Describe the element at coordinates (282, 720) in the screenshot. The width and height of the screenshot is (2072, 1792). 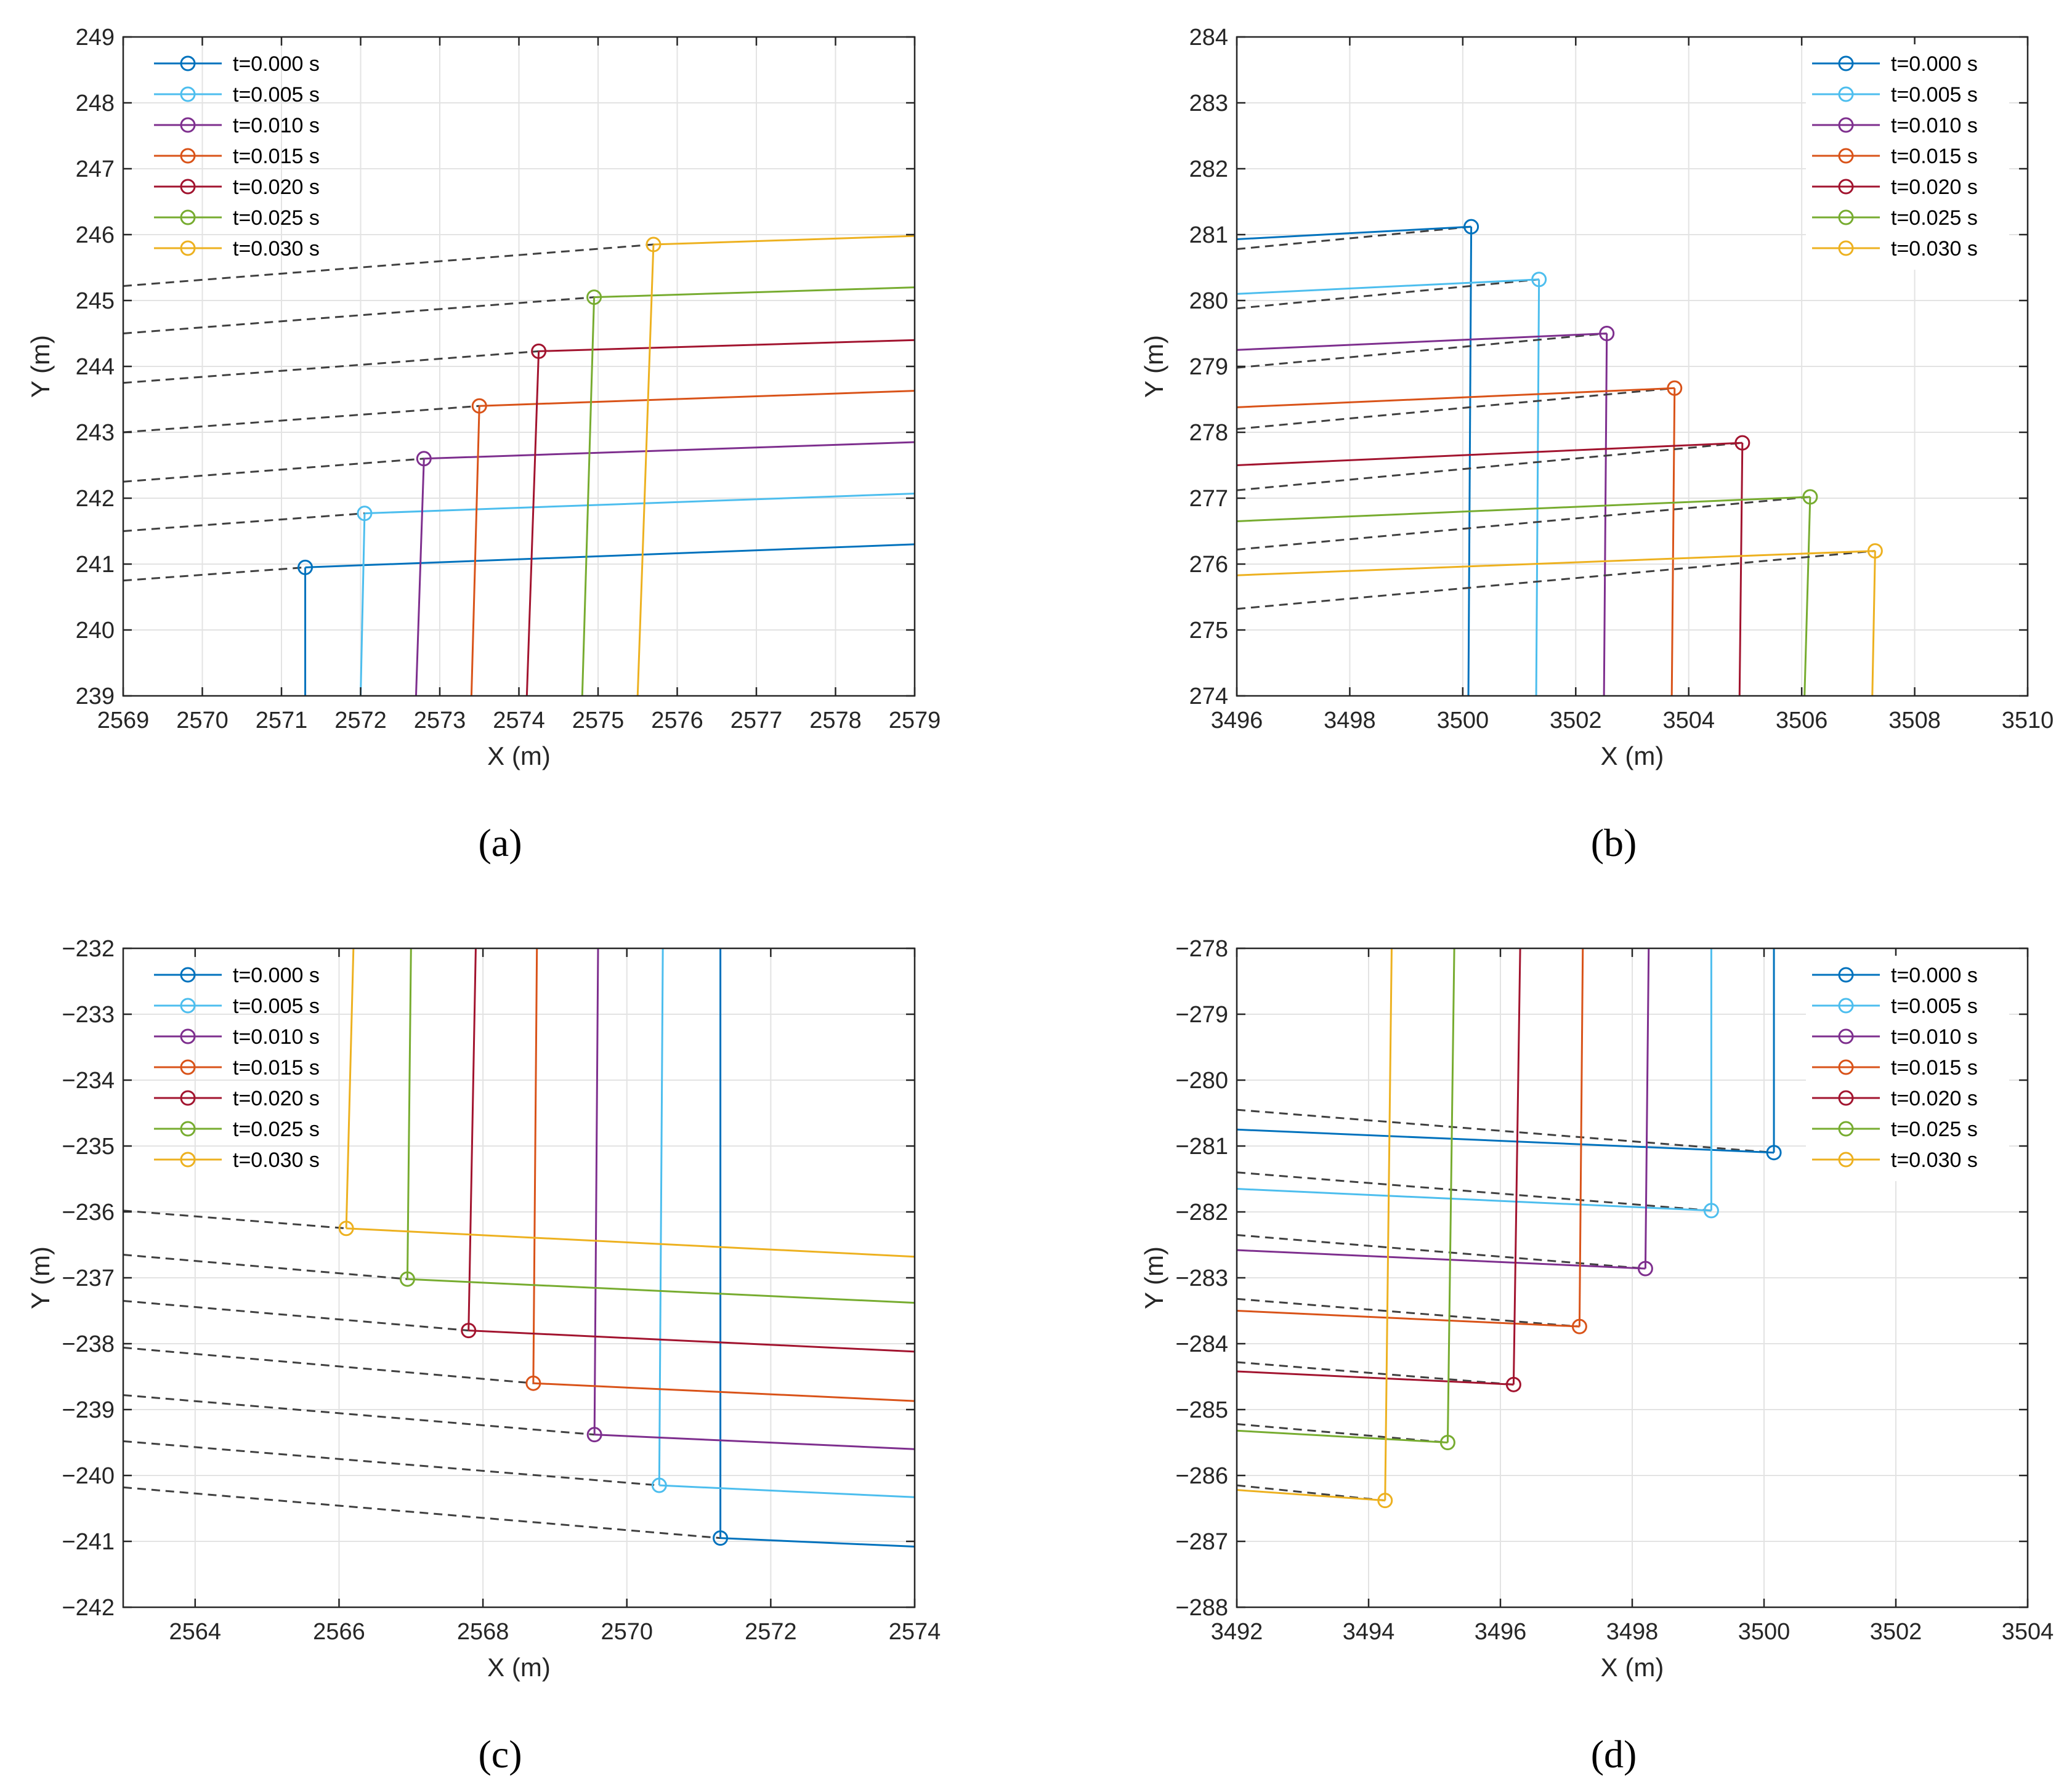
I see `x-tick-label: 2571` at that location.